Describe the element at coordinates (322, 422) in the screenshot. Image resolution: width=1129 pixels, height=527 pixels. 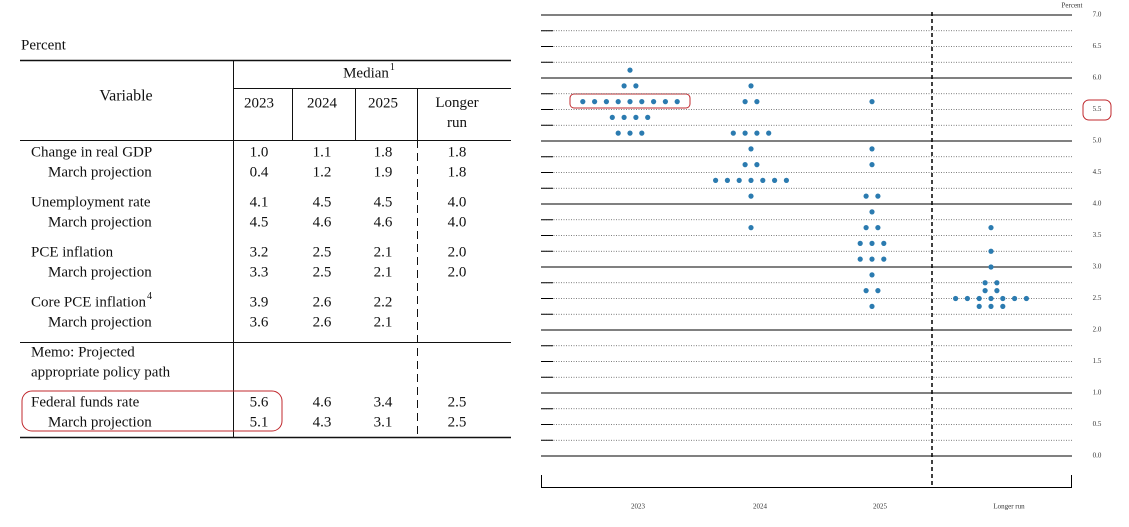
I see `cell: 4.3` at that location.